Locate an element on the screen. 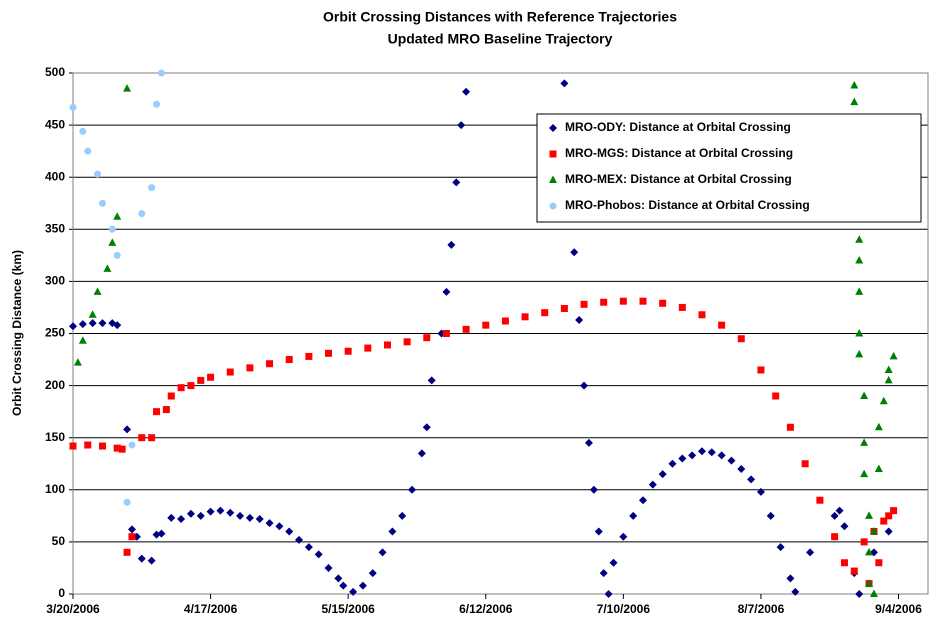 The width and height of the screenshot is (930, 627). legend-label: MRO-Phobos: Distance at Orbital Crossing is located at coordinates (687, 205).